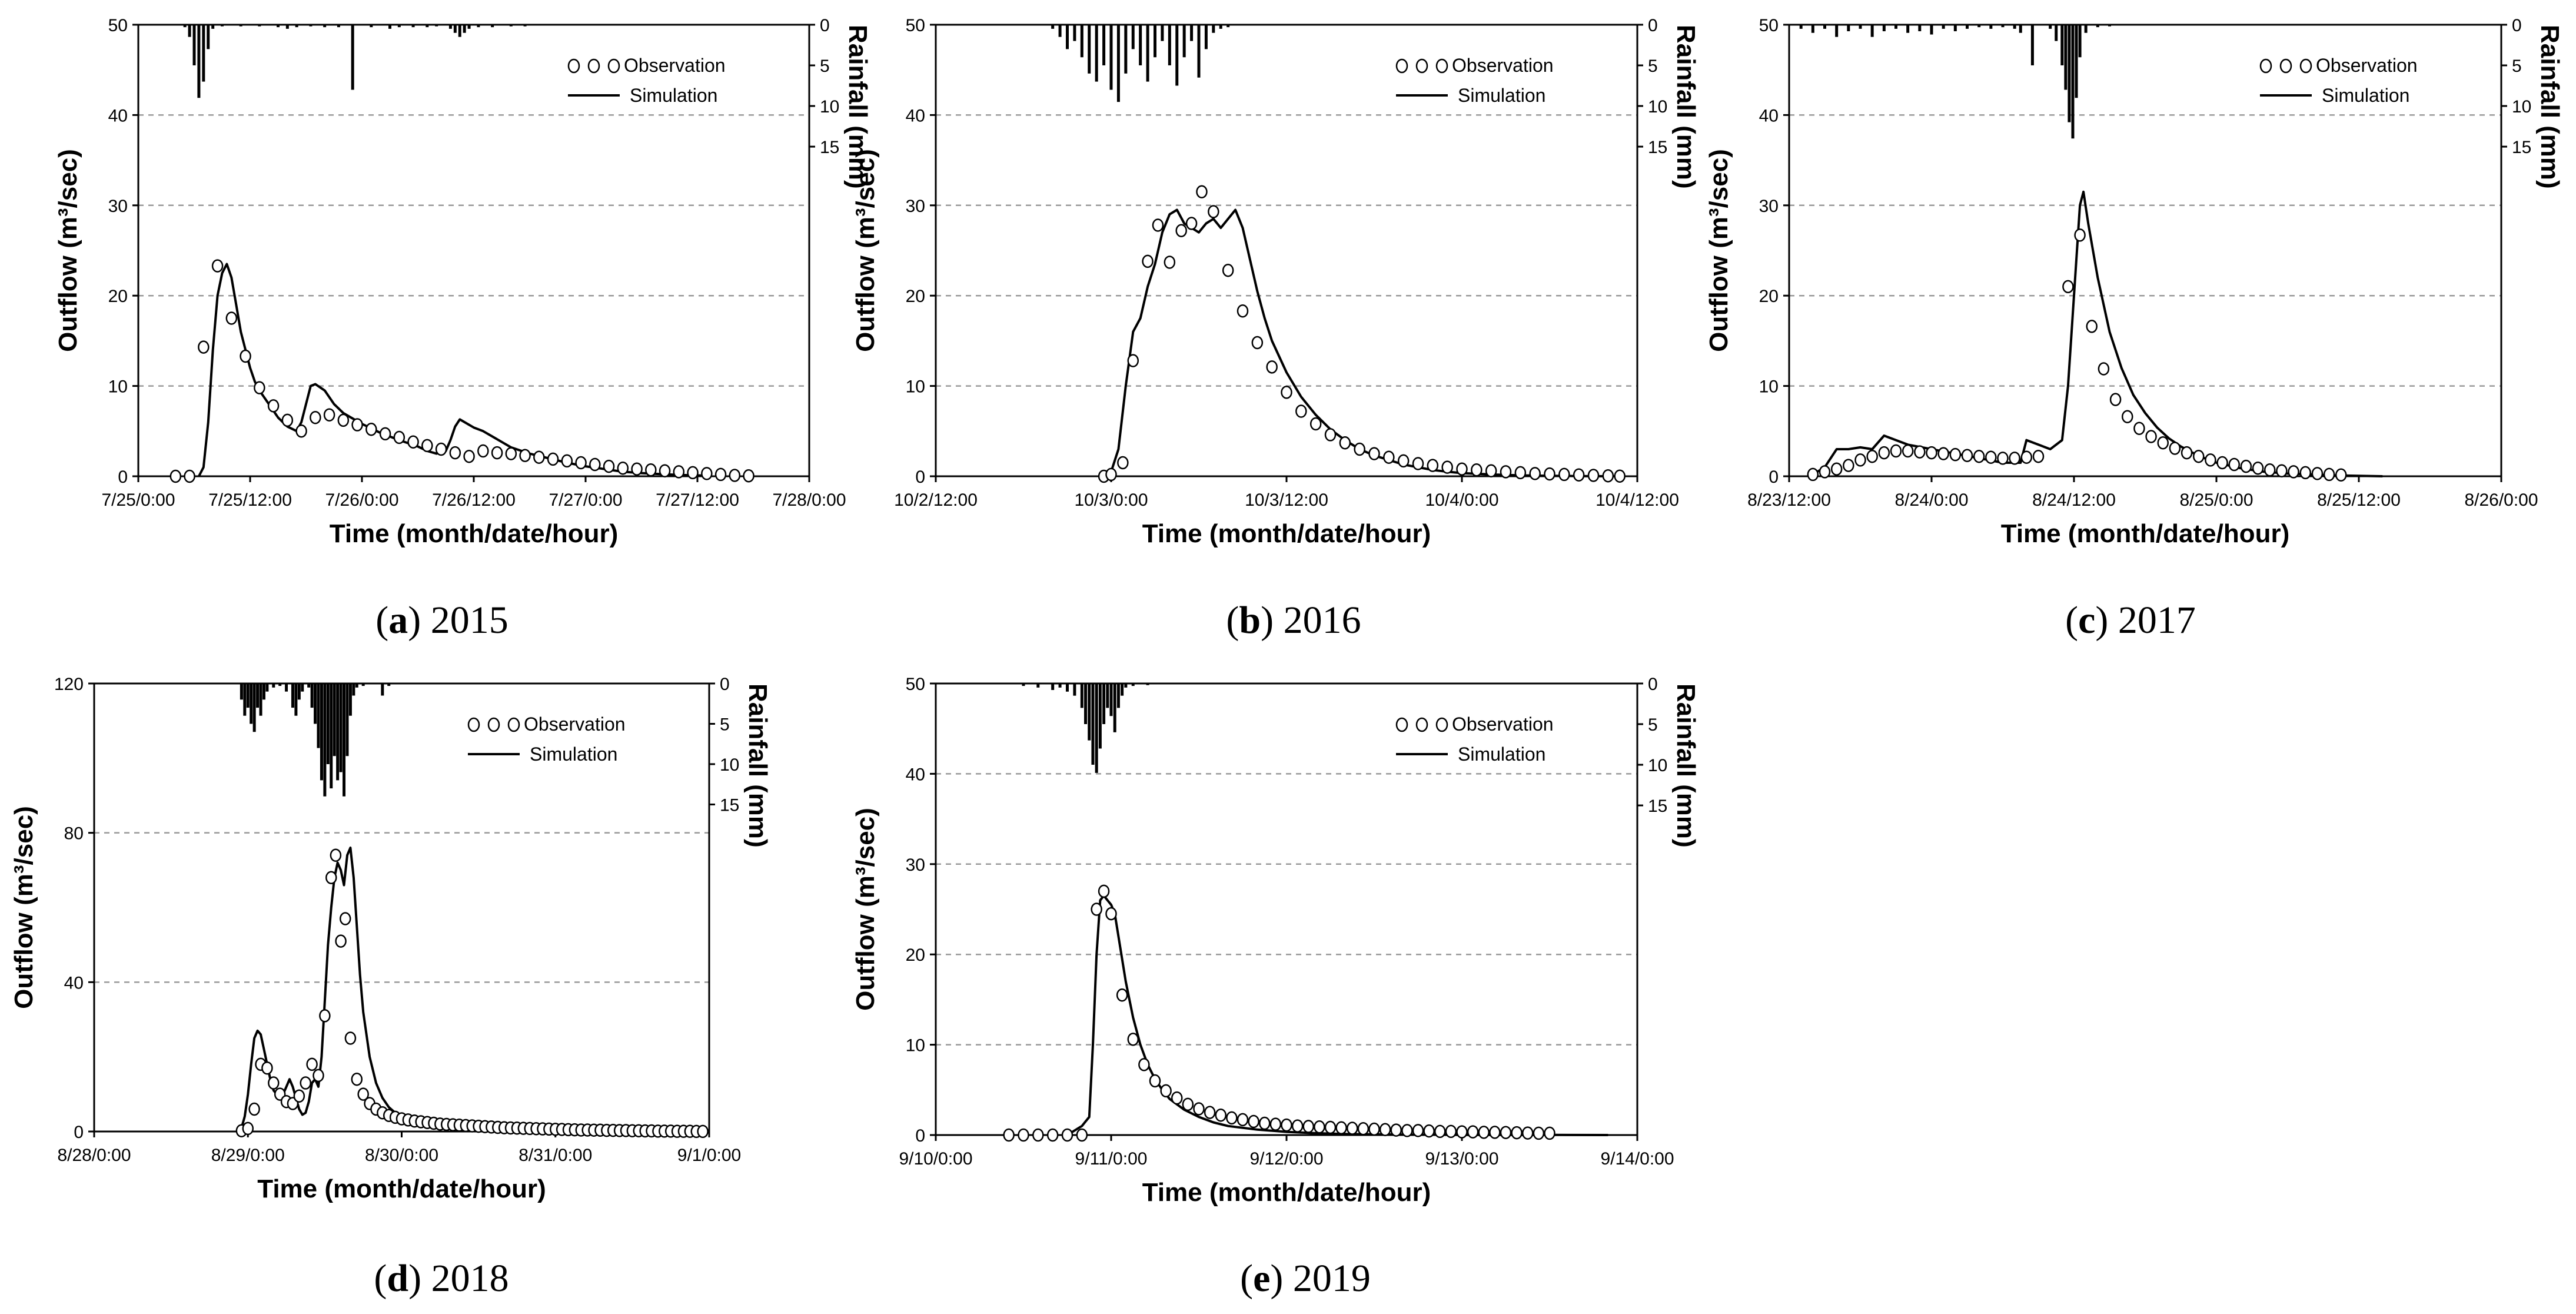 The width and height of the screenshot is (2576, 1314). I want to click on panel-caption: (a) 2015, so click(441, 620).